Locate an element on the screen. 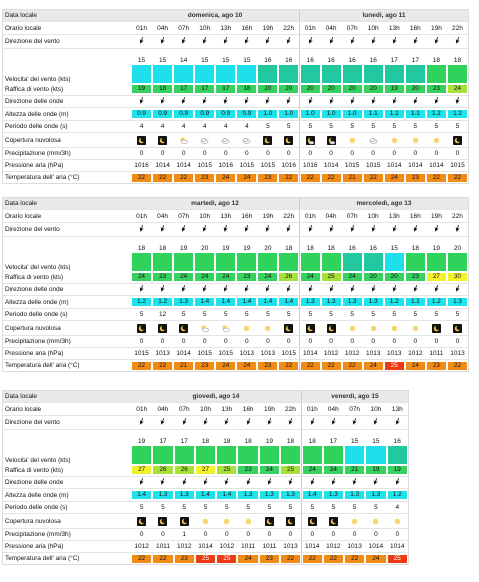 The image size is (479, 582). precipitation-row-label-text: Precipitazione (mm/3h) is located at coordinates (38, 534).